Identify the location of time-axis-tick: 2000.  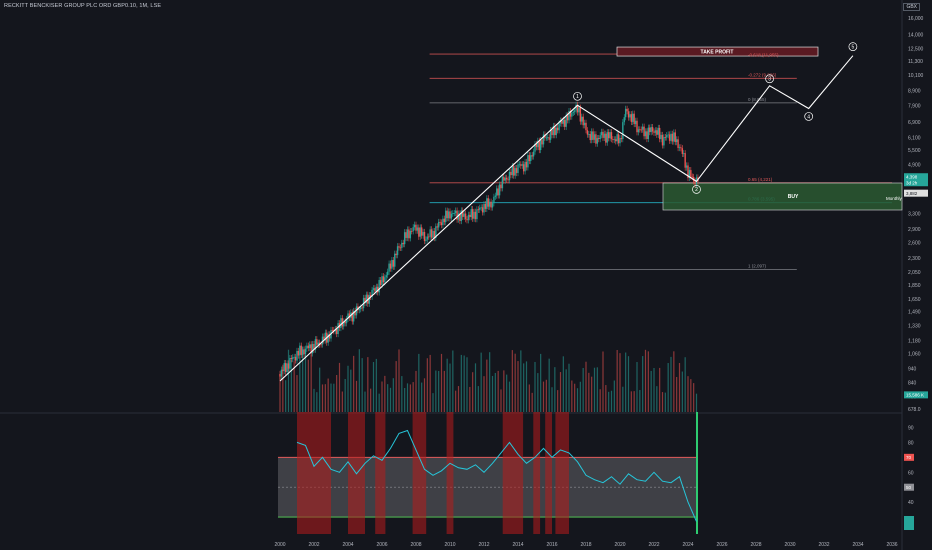
(279, 545).